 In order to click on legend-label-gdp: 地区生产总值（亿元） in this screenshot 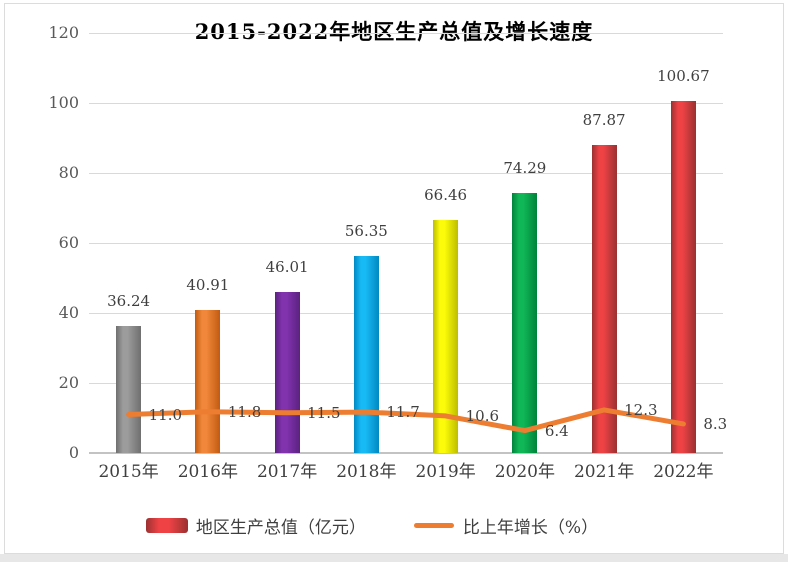, I will do `click(280, 528)`.